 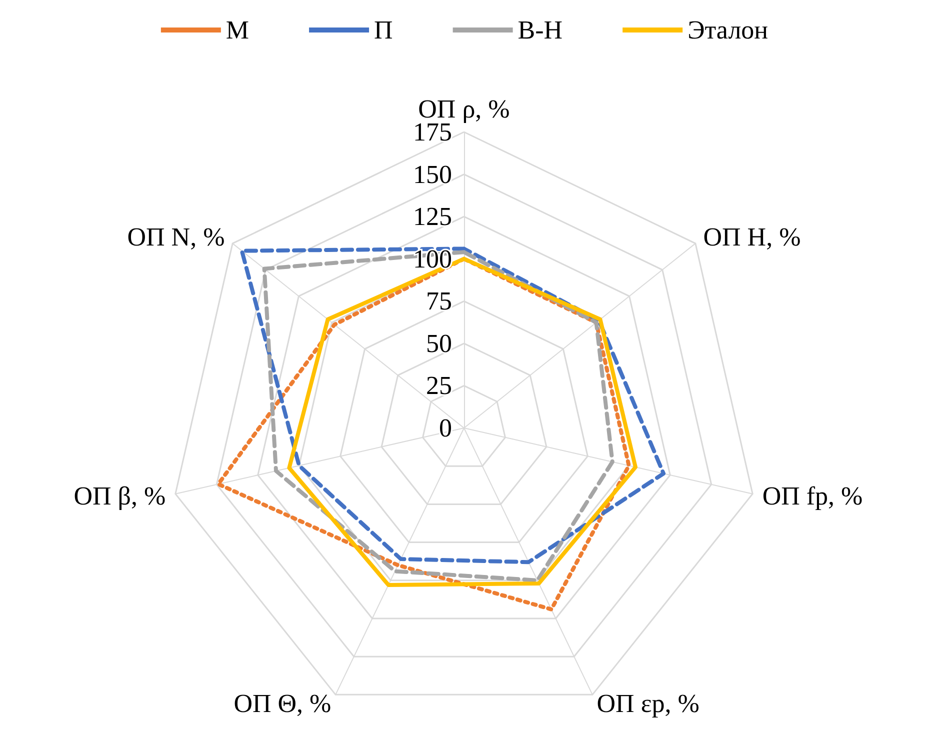 What do you see at coordinates (432, 174) in the screenshot?
I see `y-tick-label: 150` at bounding box center [432, 174].